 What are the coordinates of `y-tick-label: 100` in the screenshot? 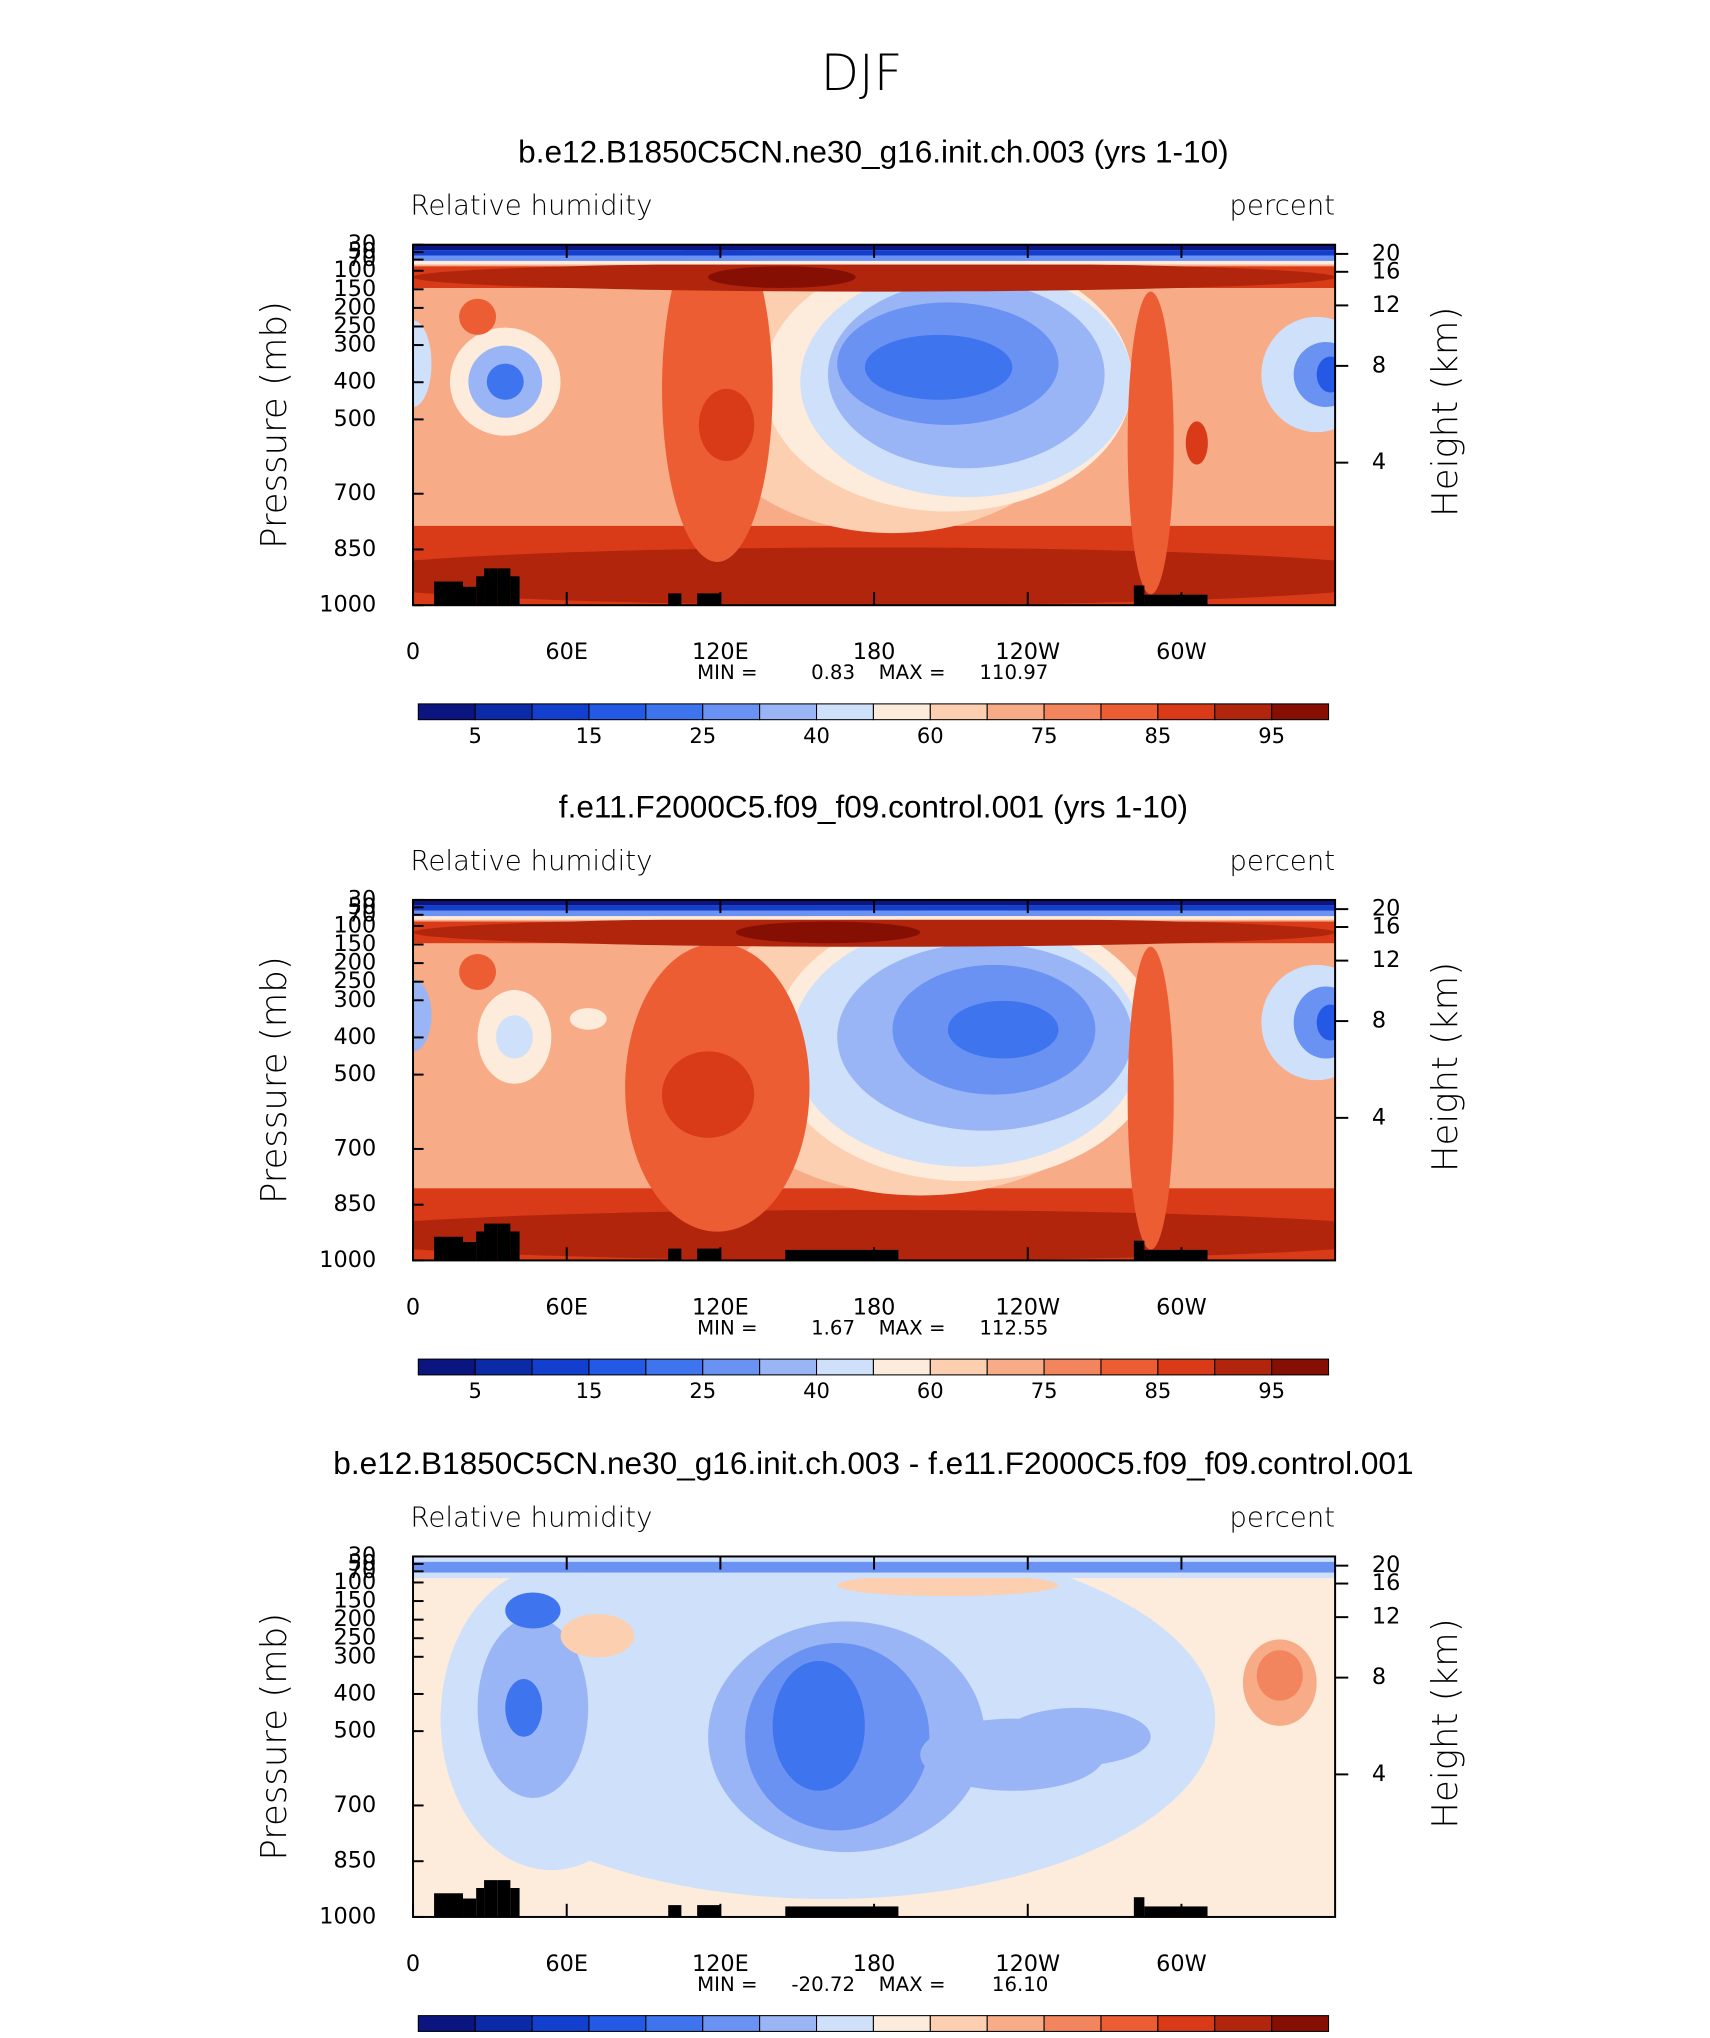 It's located at (355, 925).